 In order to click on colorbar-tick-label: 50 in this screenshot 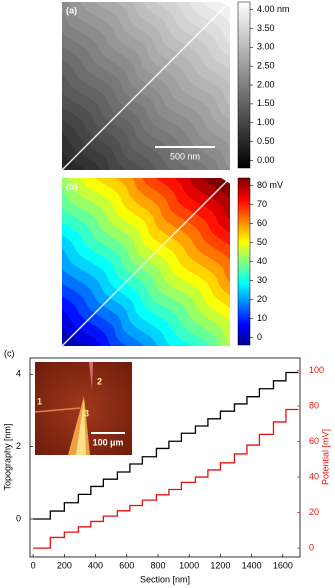, I will do `click(262, 242)`.